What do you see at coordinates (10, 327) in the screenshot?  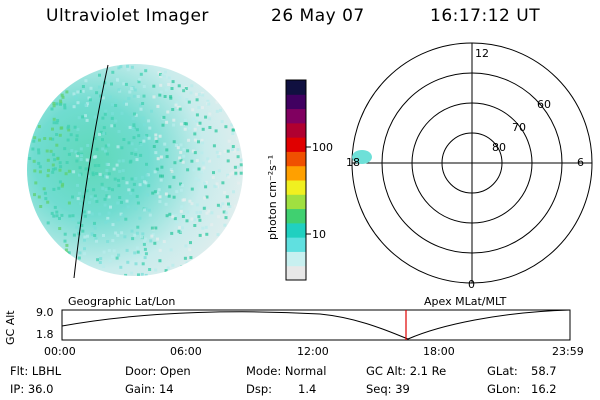 I see `altitude-ylabel: GC Alt` at bounding box center [10, 327].